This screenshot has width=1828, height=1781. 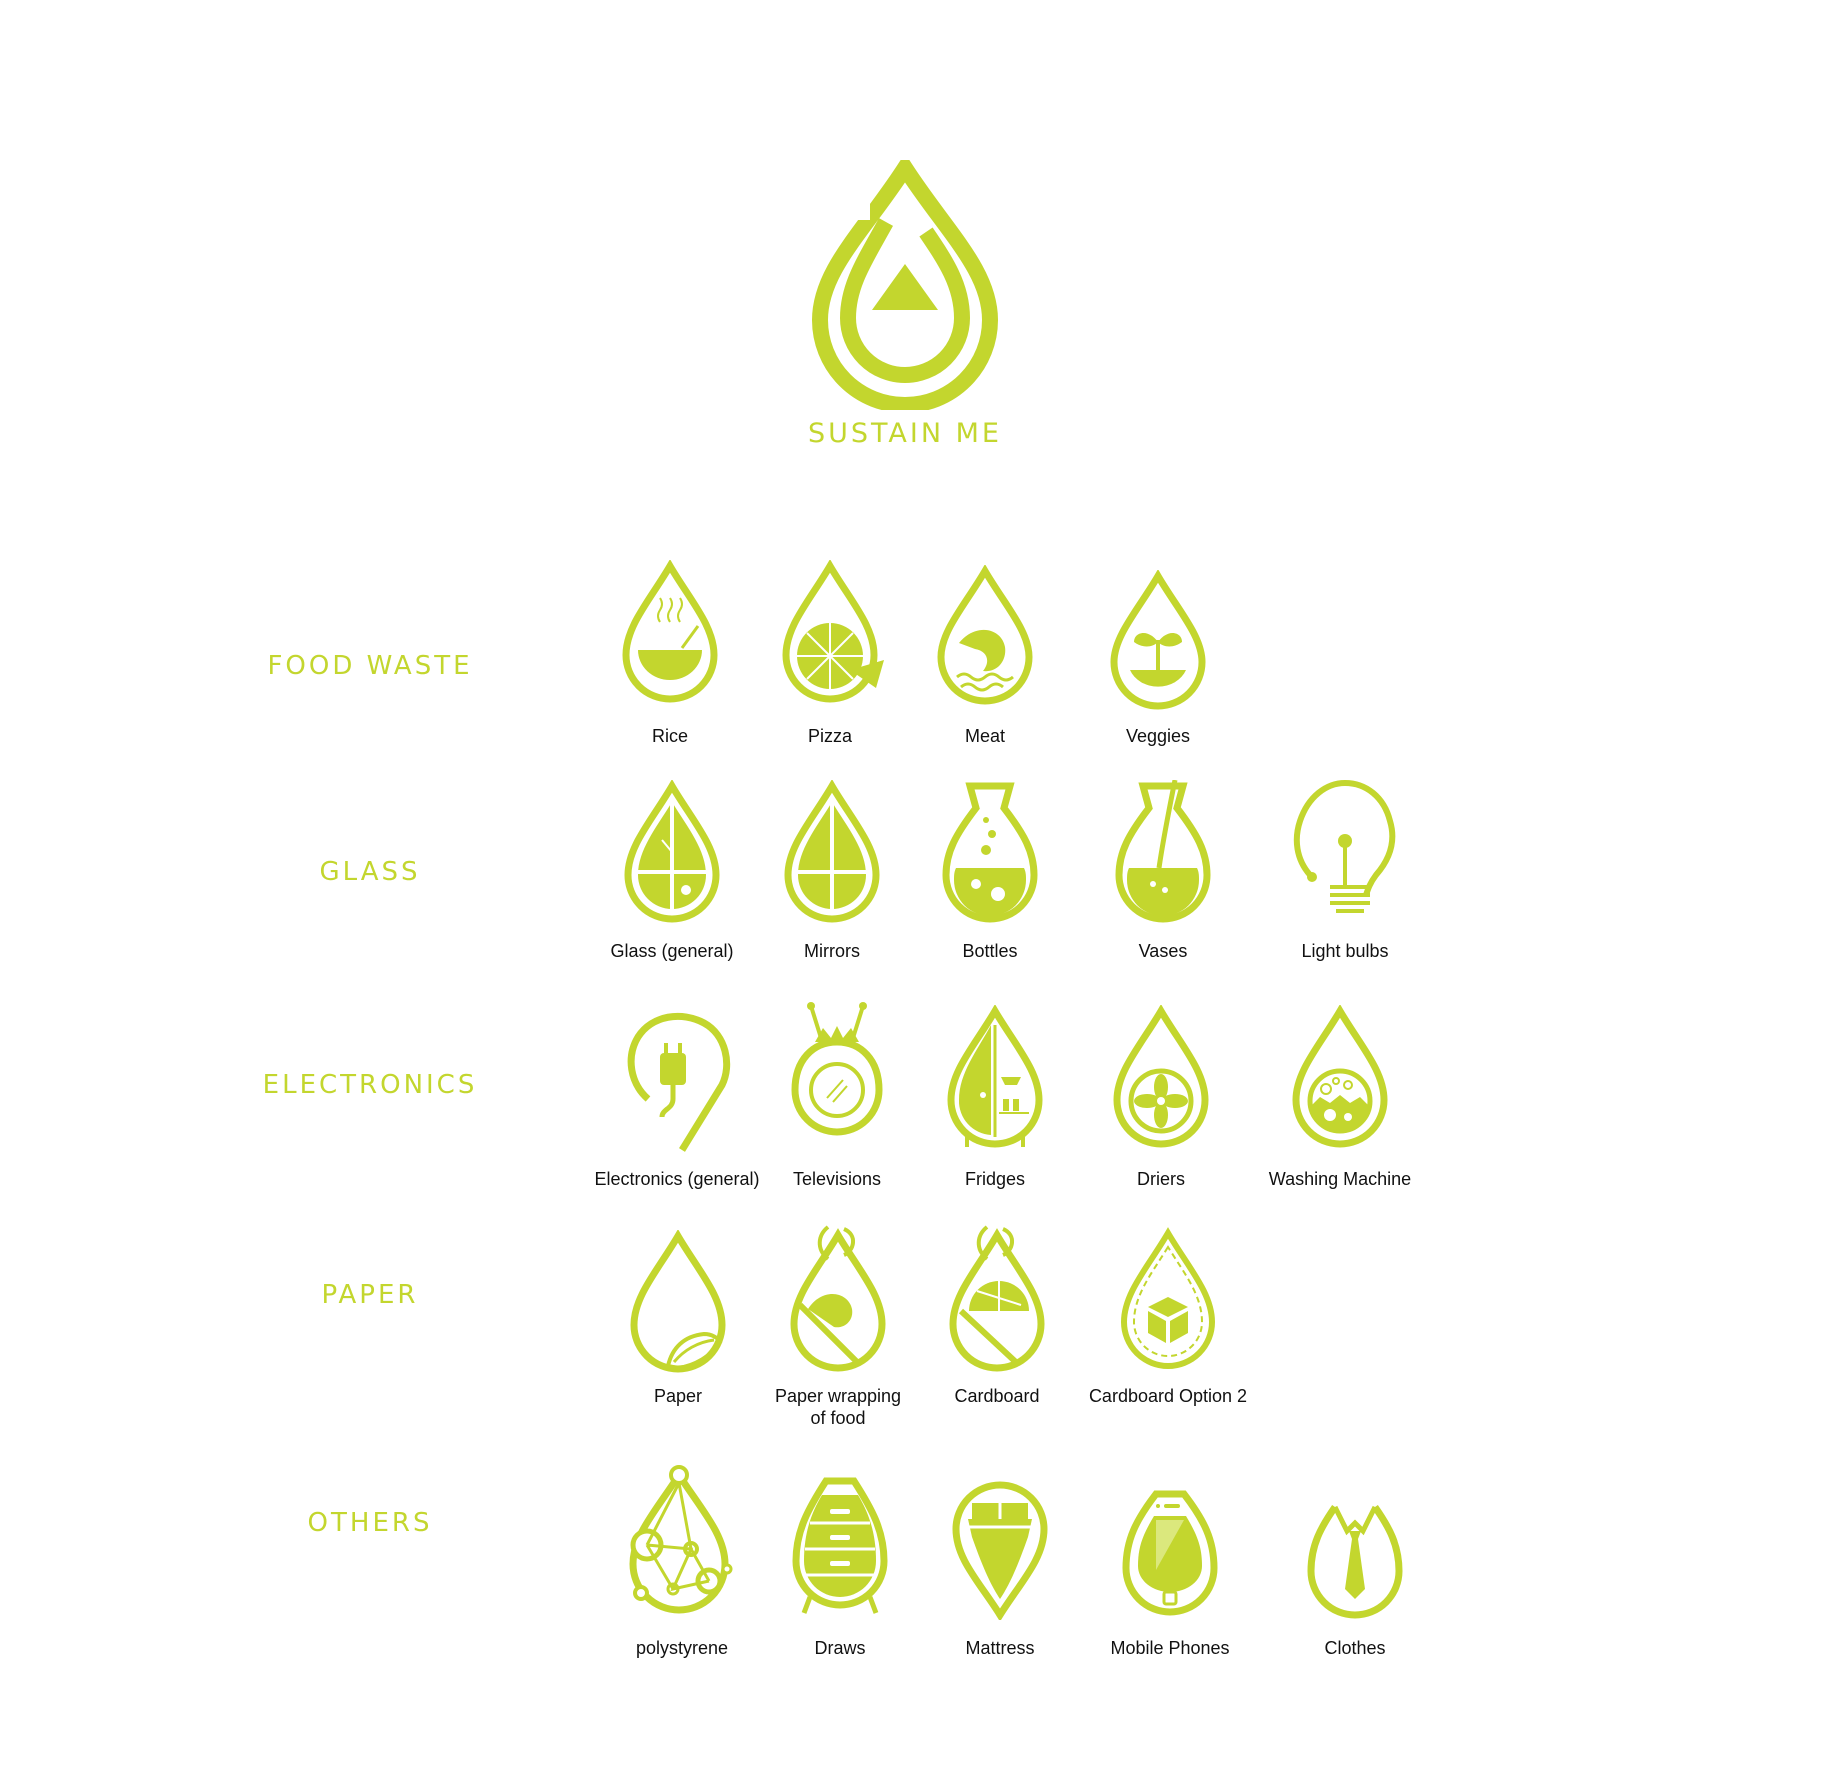 I want to click on item-televisions: Televisions, so click(x=837, y=1095).